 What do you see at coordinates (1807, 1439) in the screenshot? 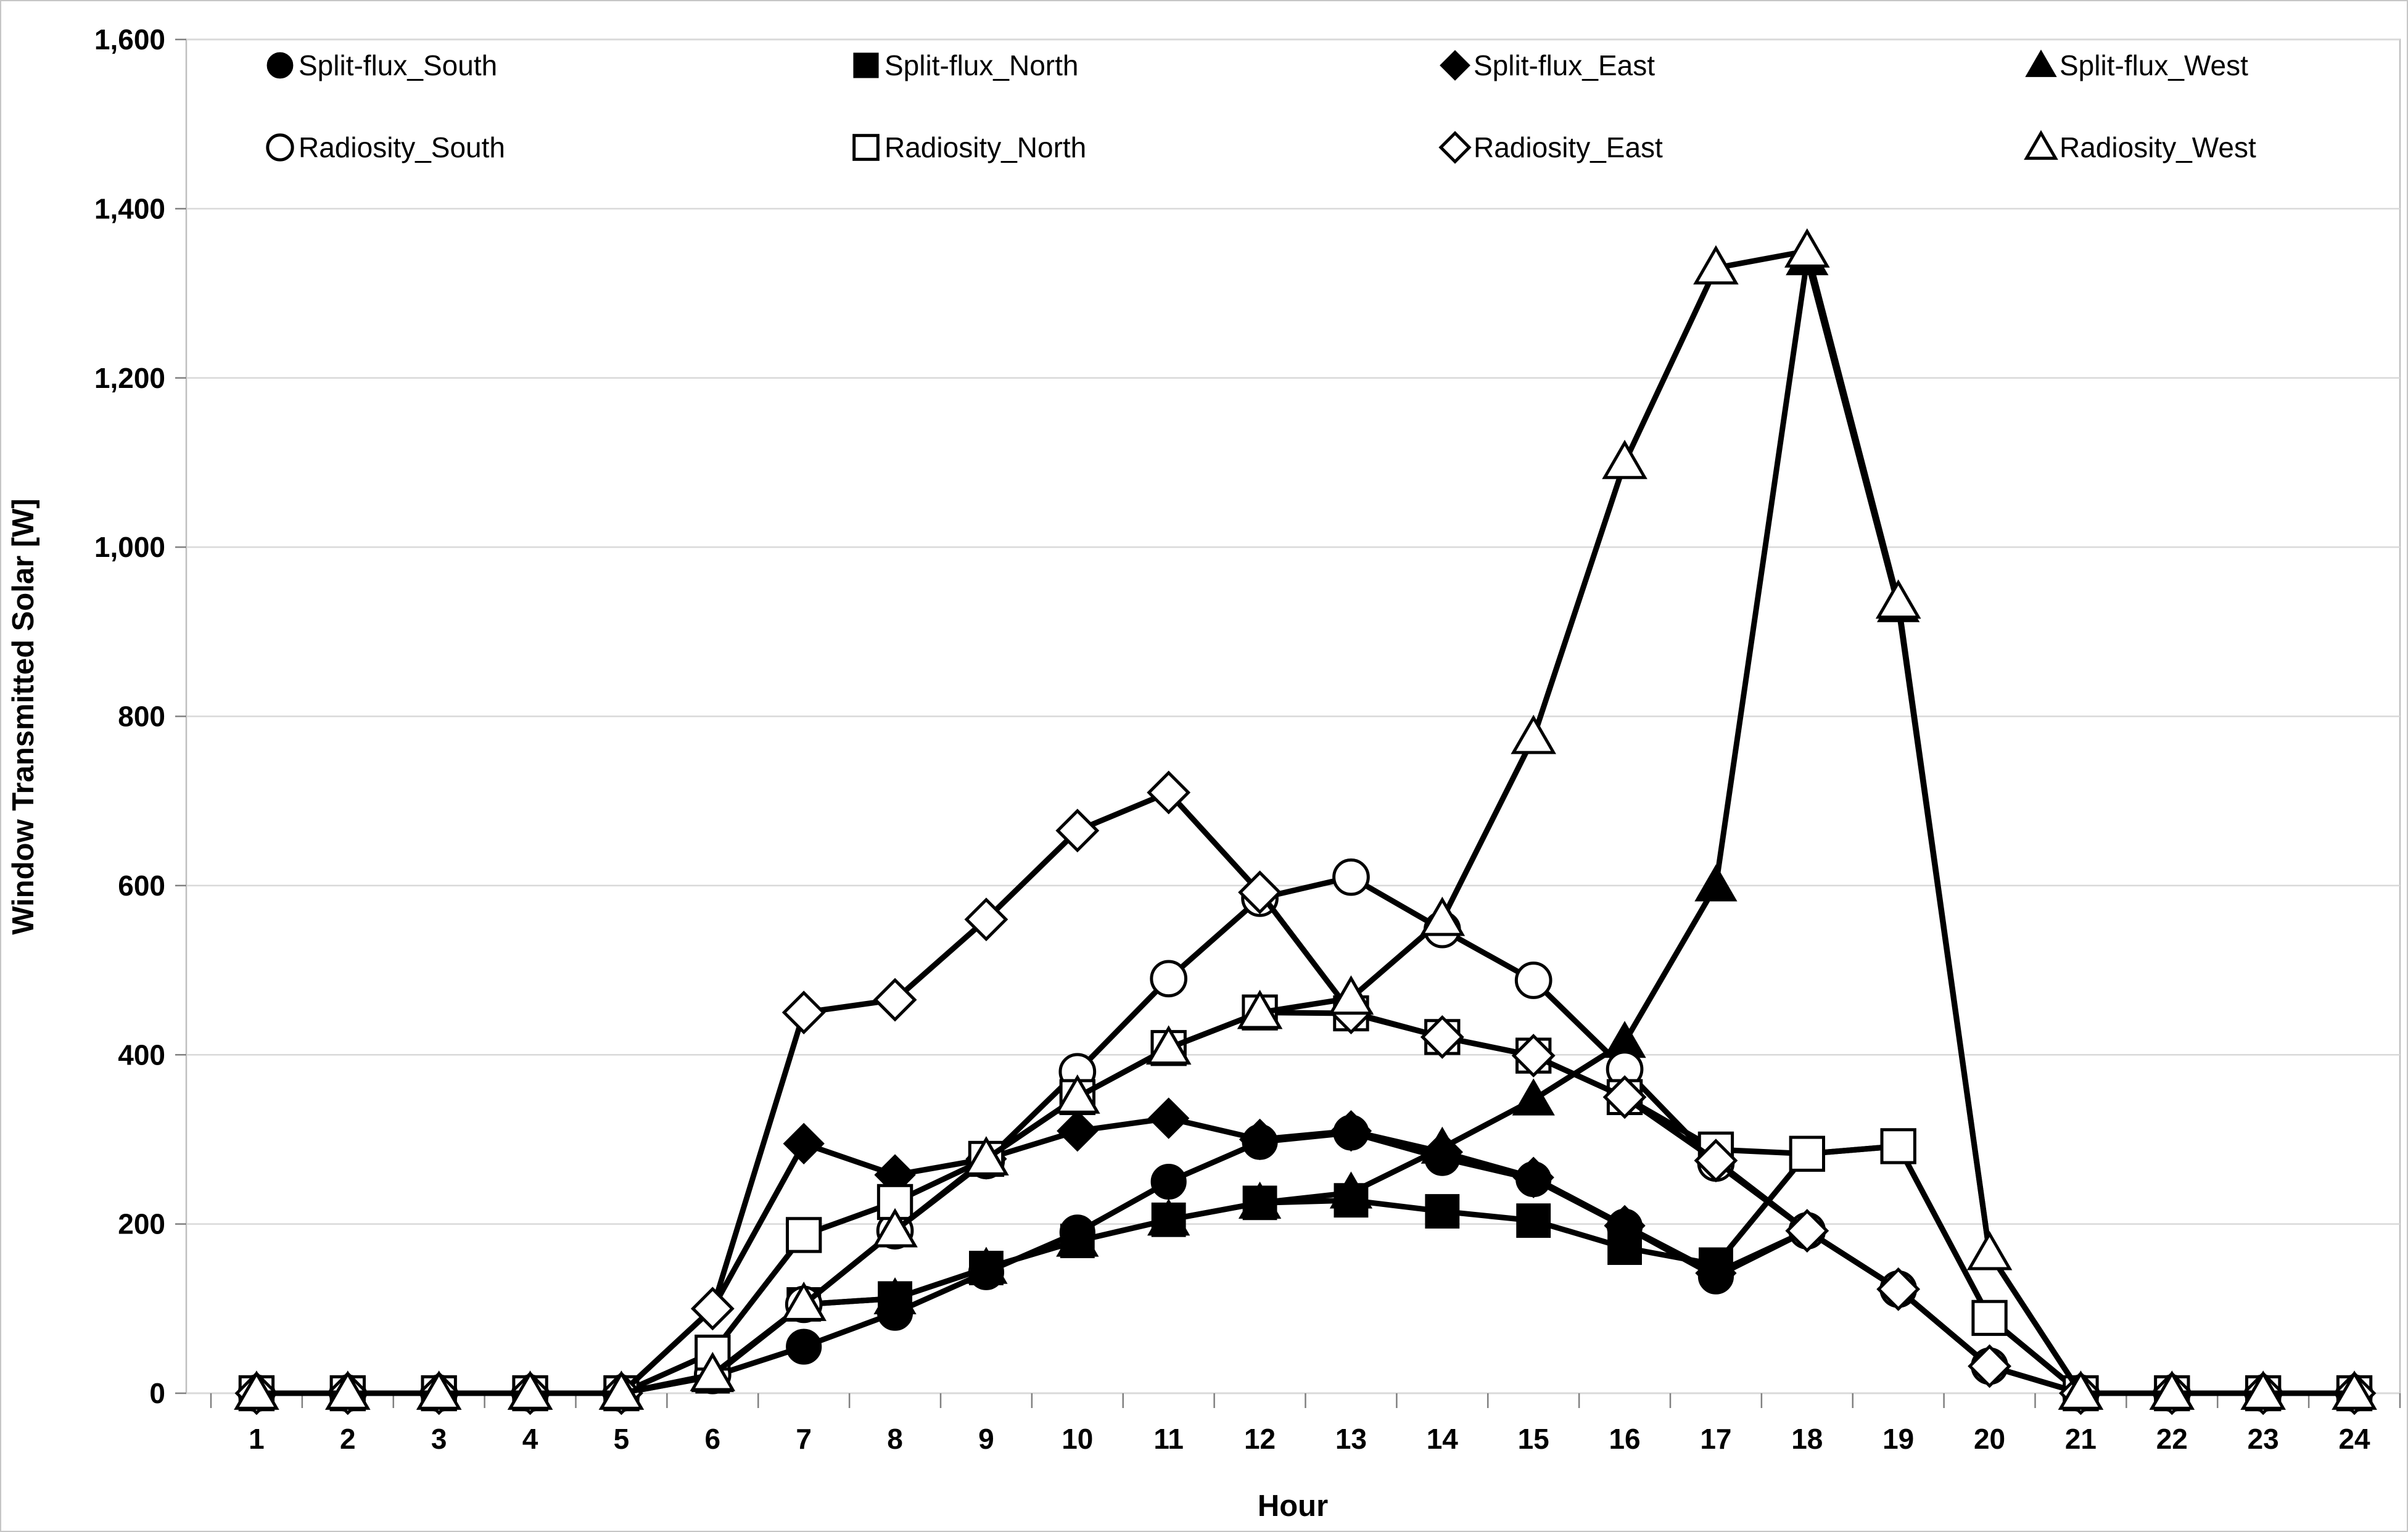
I see `x-tick-label-18: 18` at bounding box center [1807, 1439].